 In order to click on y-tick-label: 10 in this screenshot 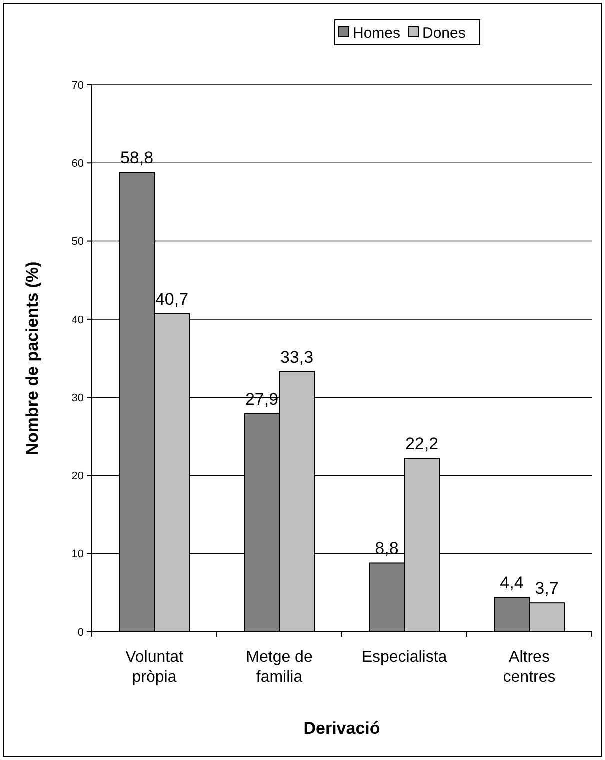, I will do `click(78, 554)`.